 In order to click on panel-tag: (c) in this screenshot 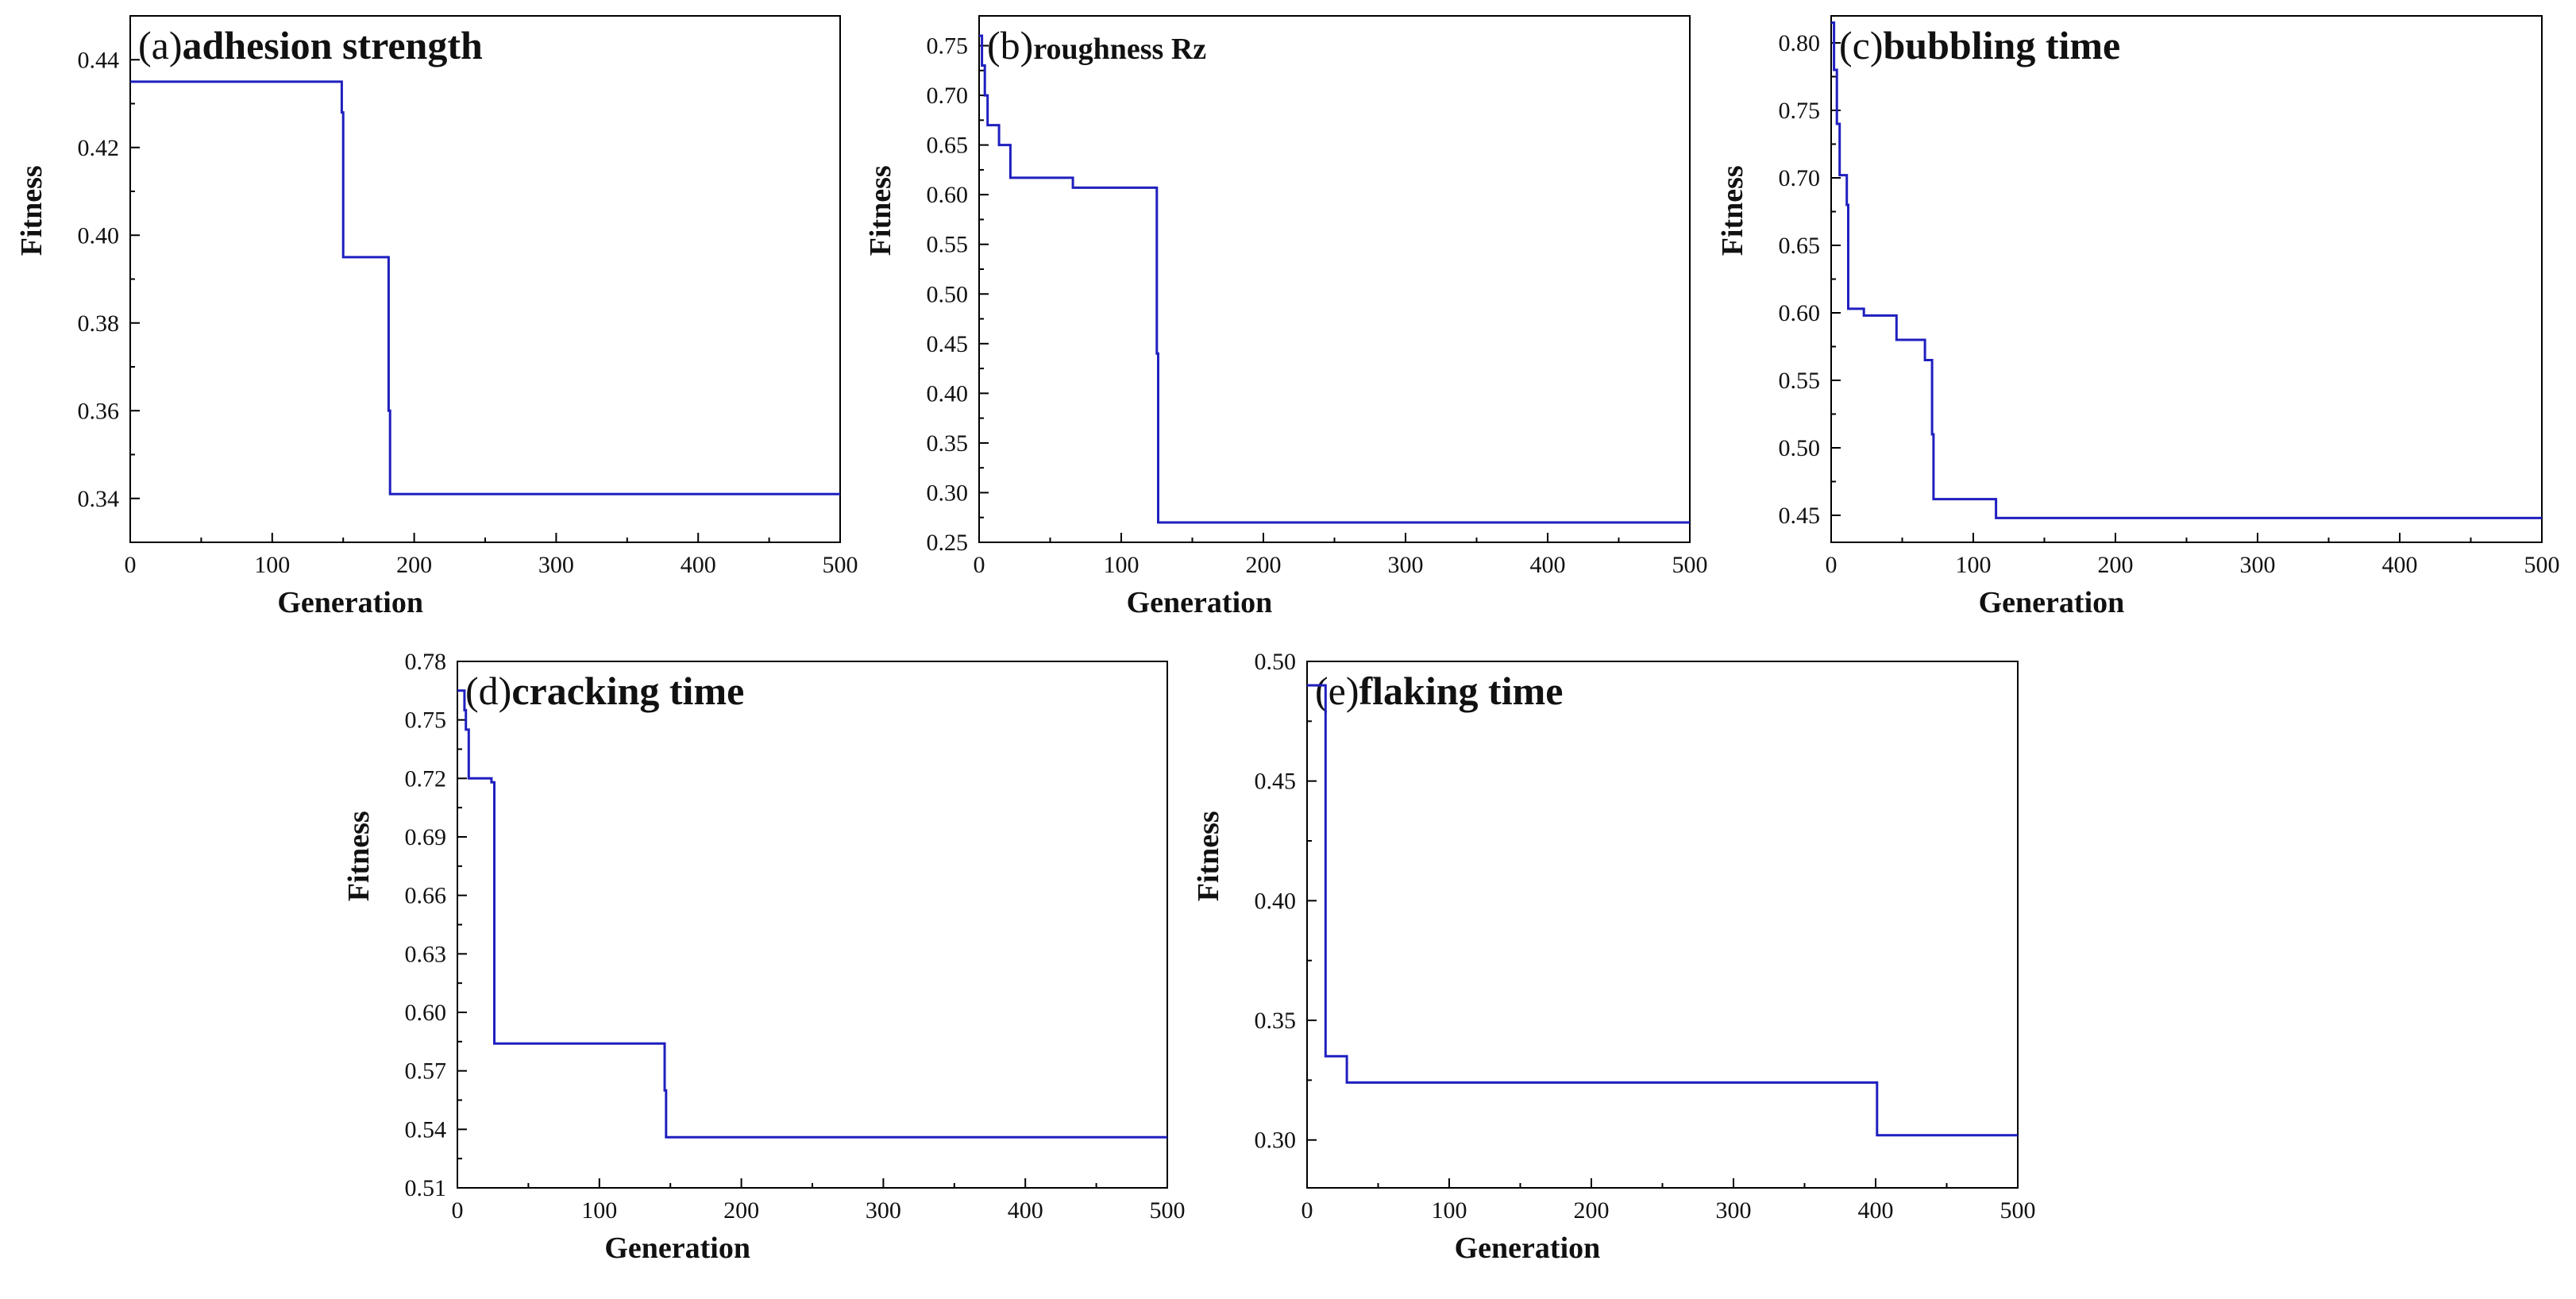, I will do `click(1861, 45)`.